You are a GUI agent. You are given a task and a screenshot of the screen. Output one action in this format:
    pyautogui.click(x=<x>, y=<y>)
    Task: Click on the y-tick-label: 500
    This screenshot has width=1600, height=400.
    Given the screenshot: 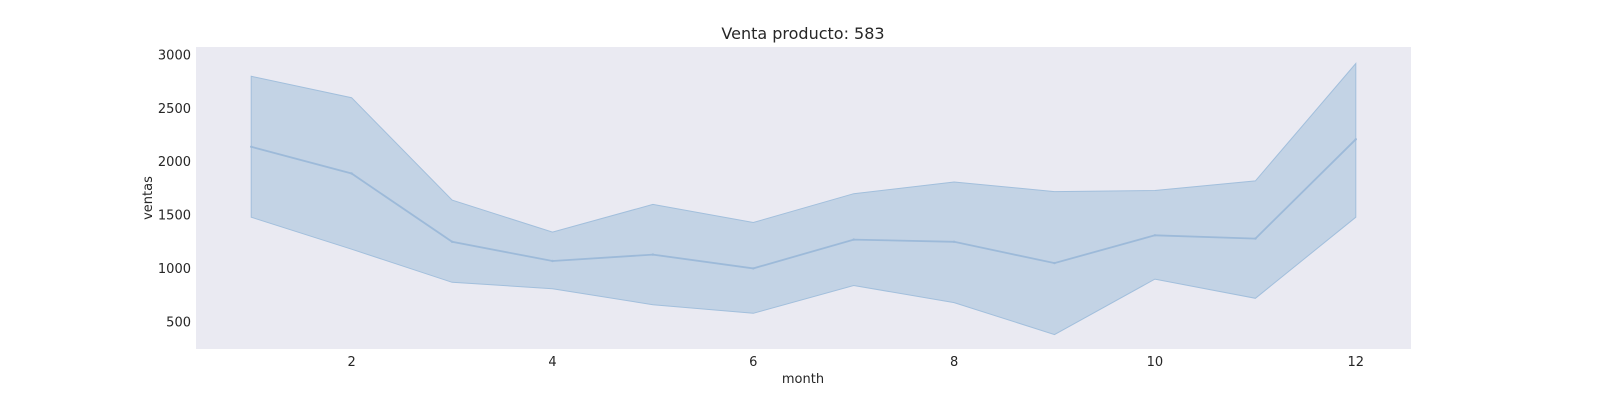 What is the action you would take?
    pyautogui.click(x=178, y=322)
    